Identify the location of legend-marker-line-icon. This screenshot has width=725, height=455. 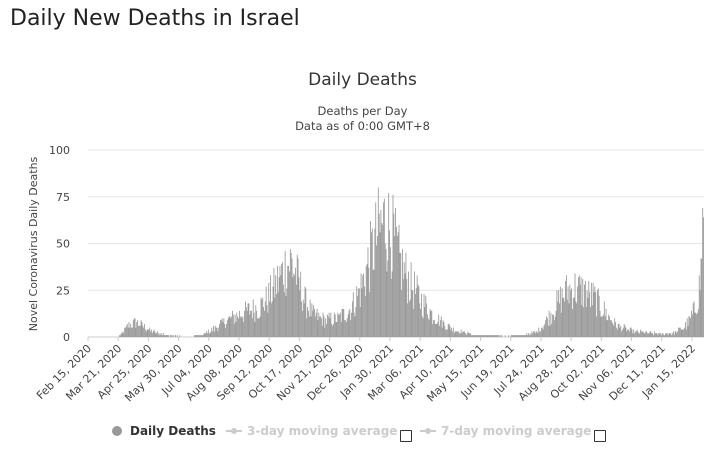
(234, 431).